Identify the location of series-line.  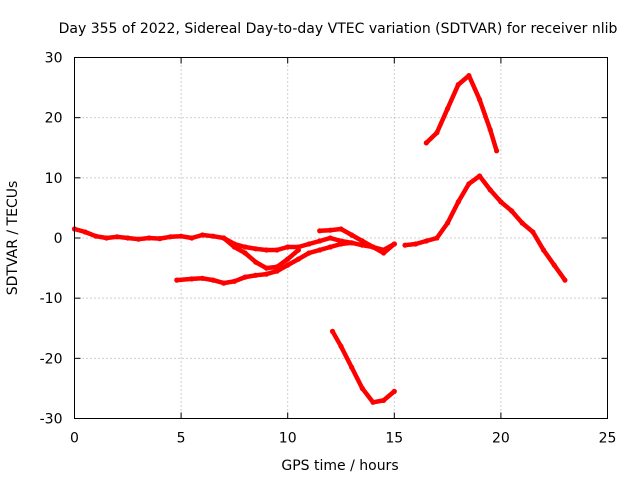
(485, 228).